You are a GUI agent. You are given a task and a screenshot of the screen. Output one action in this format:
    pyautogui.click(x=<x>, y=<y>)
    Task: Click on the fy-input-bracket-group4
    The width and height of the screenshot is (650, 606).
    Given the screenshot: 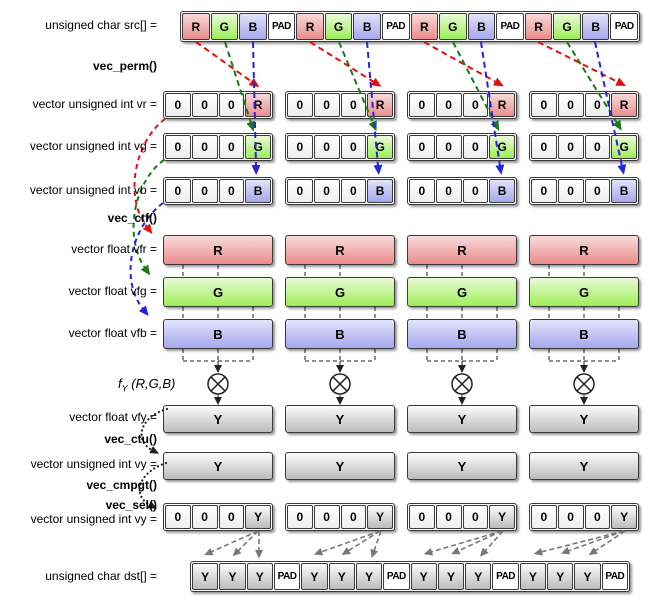 What is the action you would take?
    pyautogui.click(x=584, y=335)
    